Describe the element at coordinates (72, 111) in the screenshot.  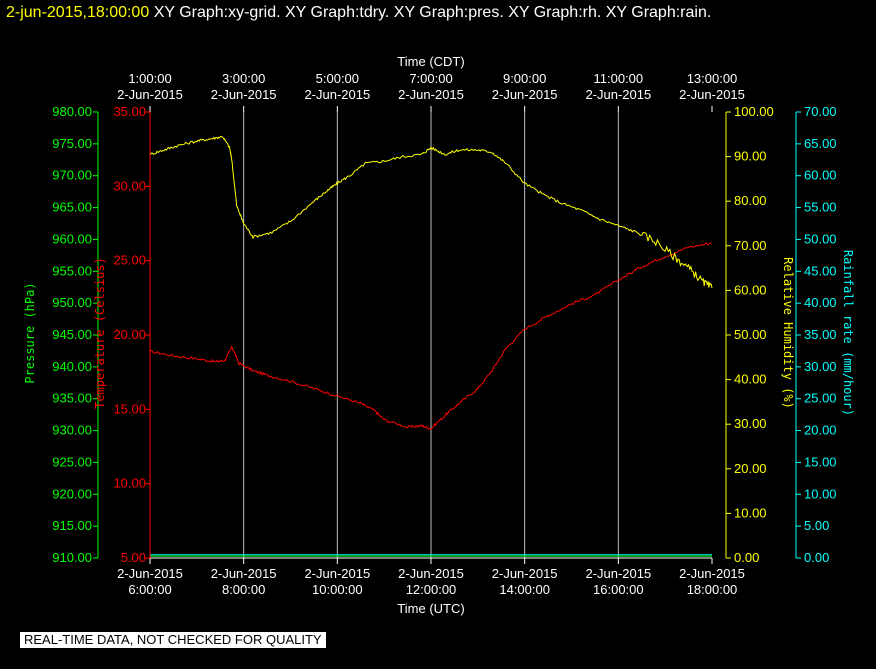
I see `pressure-tick-label: 980.00` at that location.